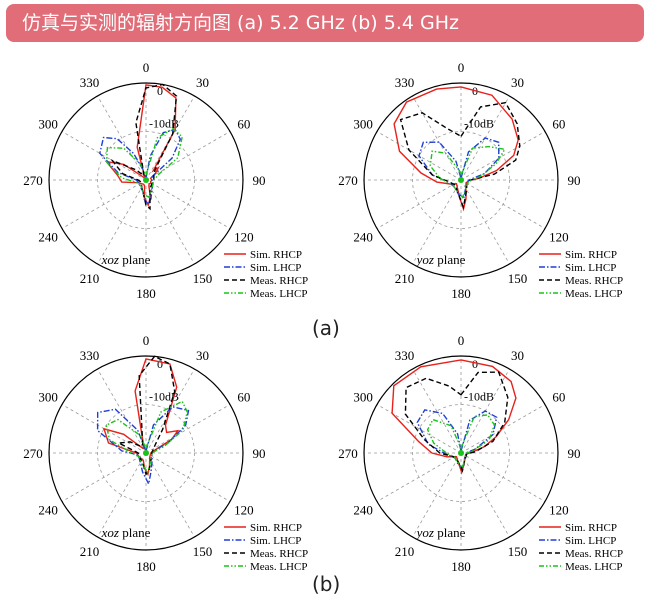 This screenshot has width=650, height=601. Describe the element at coordinates (326, 328) in the screenshot. I see `caption-a: (a)` at that location.